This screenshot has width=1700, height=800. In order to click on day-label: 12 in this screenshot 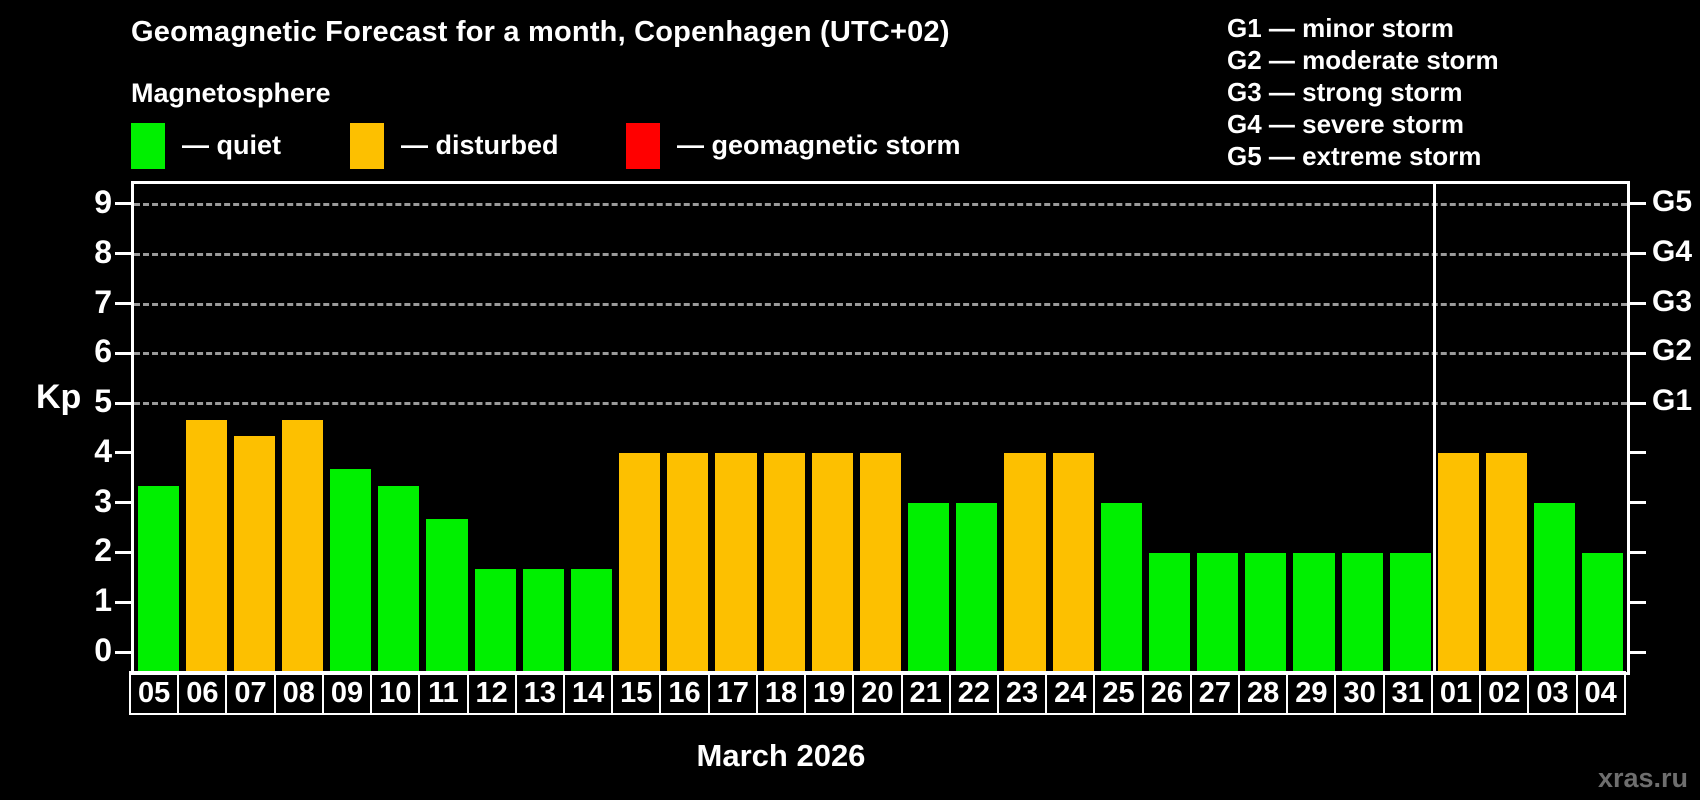, I will do `click(491, 693)`.